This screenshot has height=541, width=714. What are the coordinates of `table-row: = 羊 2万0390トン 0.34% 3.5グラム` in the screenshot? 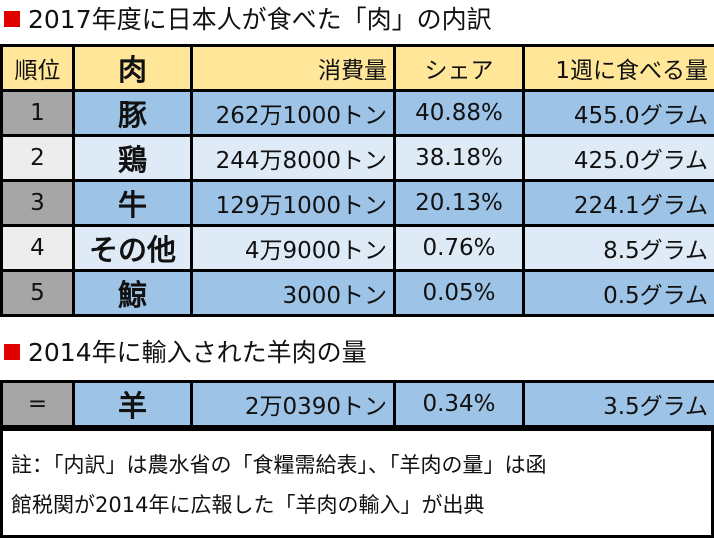 It's located at (357, 404).